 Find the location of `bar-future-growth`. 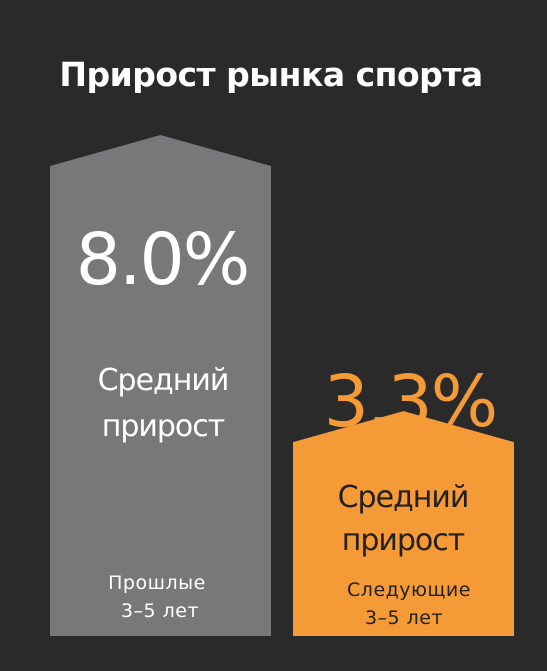

bar-future-growth is located at coordinates (403, 523).